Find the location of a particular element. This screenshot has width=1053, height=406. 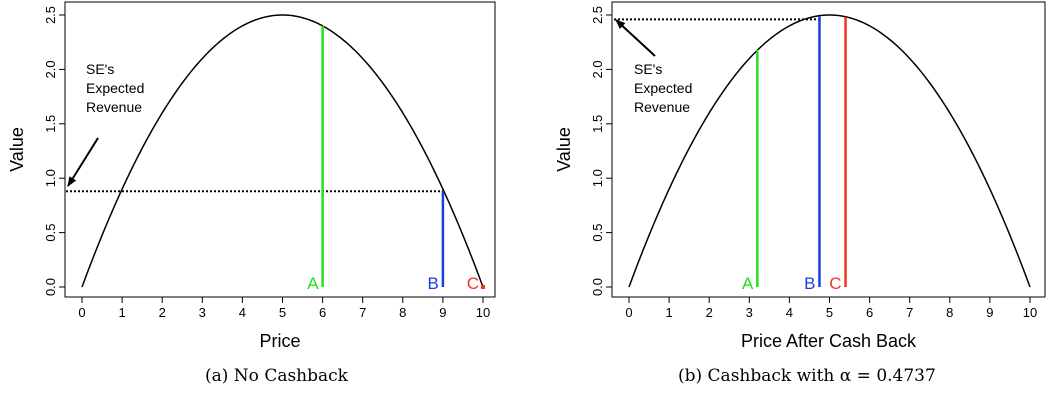

x-axis-label: Price After Cash Back is located at coordinates (829, 341).